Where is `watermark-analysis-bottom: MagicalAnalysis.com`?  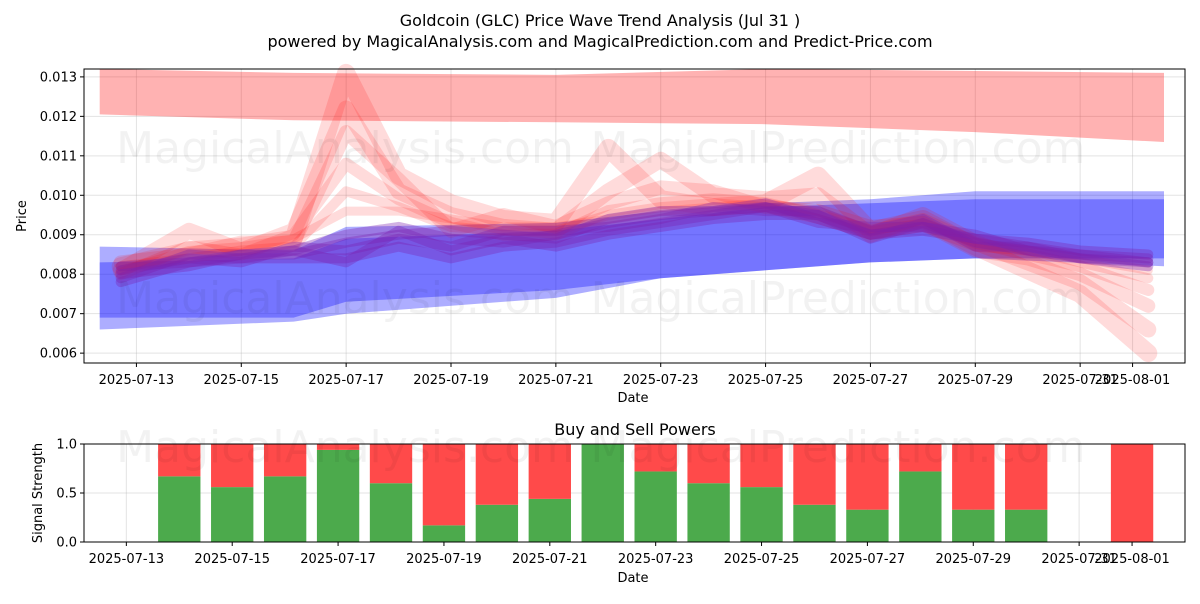 watermark-analysis-bottom: MagicalAnalysis.com is located at coordinates (345, 447).